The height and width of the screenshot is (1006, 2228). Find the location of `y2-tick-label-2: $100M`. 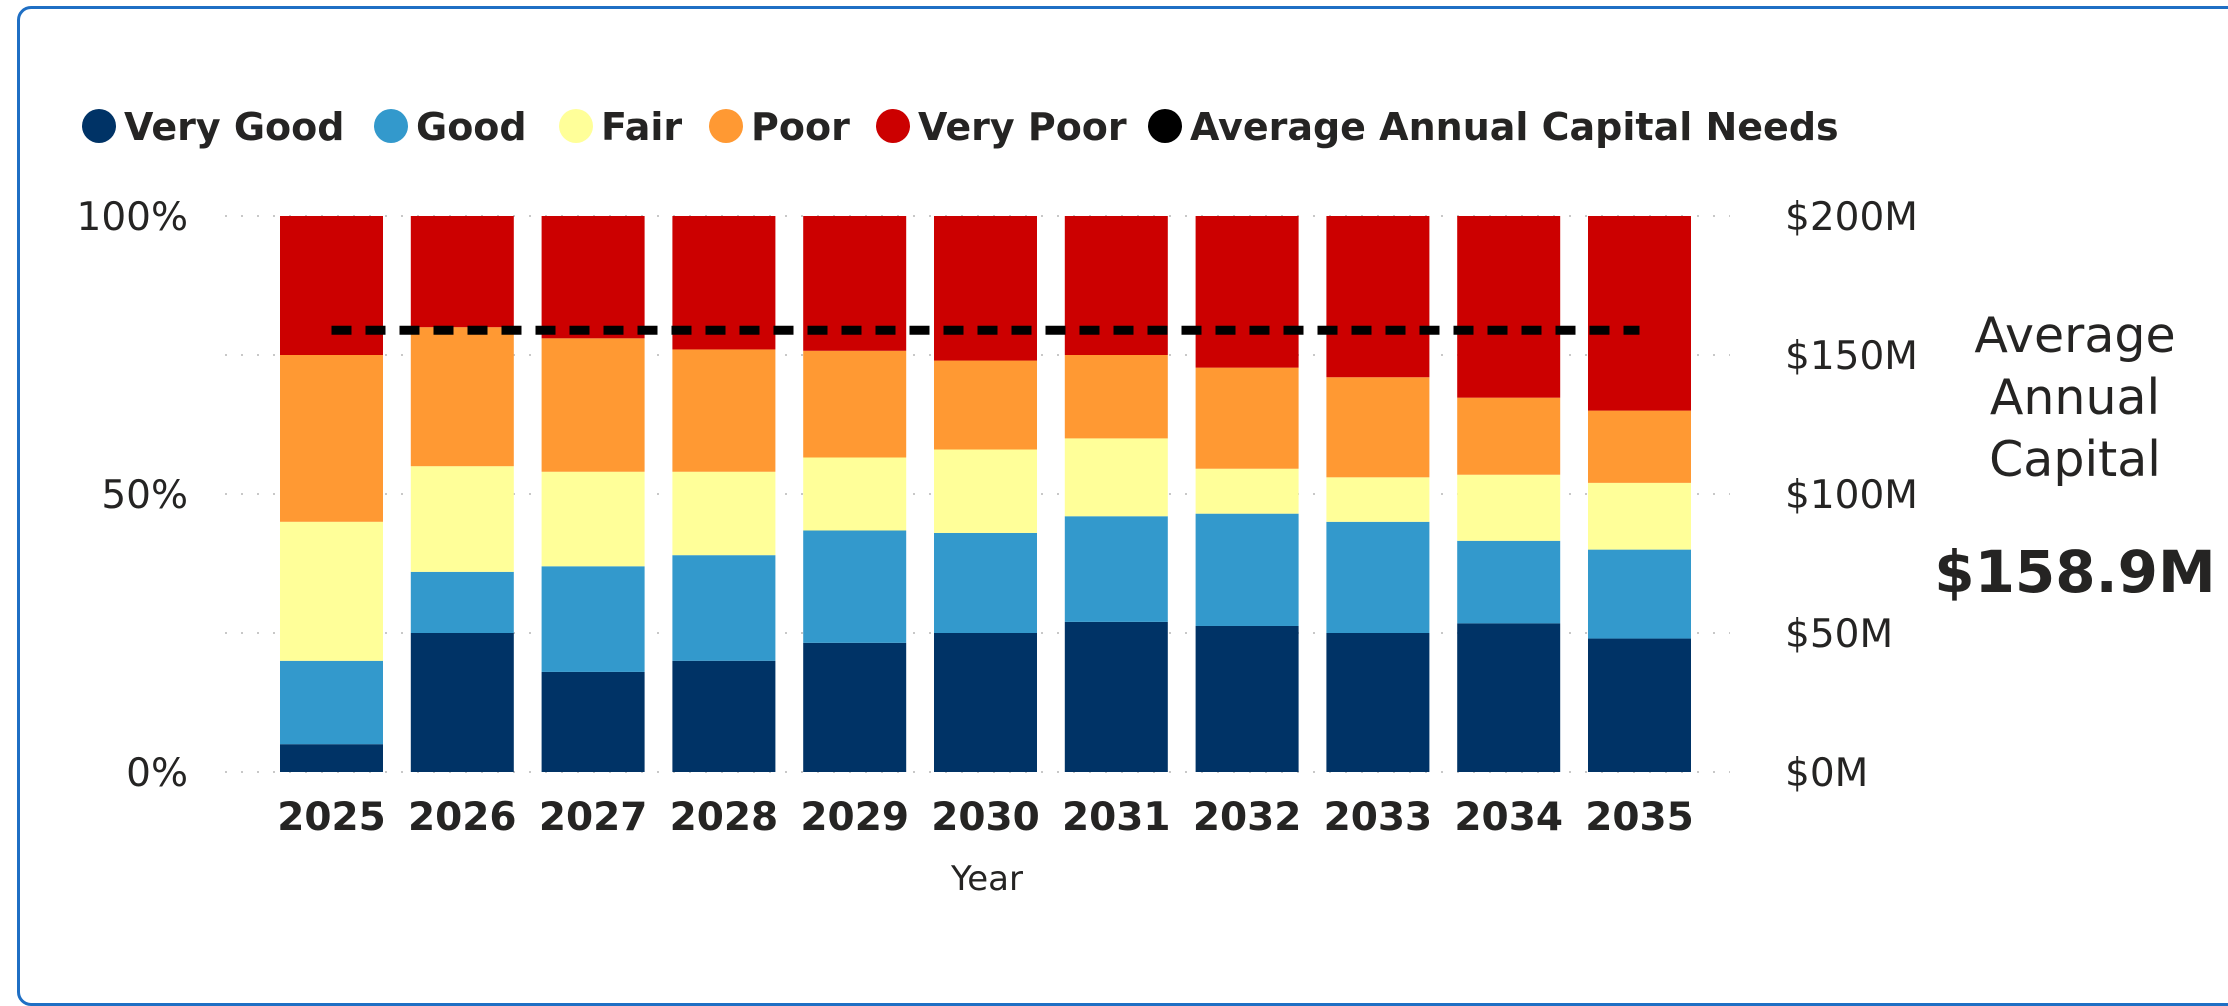

y2-tick-label-2: $100M is located at coordinates (1851, 495).